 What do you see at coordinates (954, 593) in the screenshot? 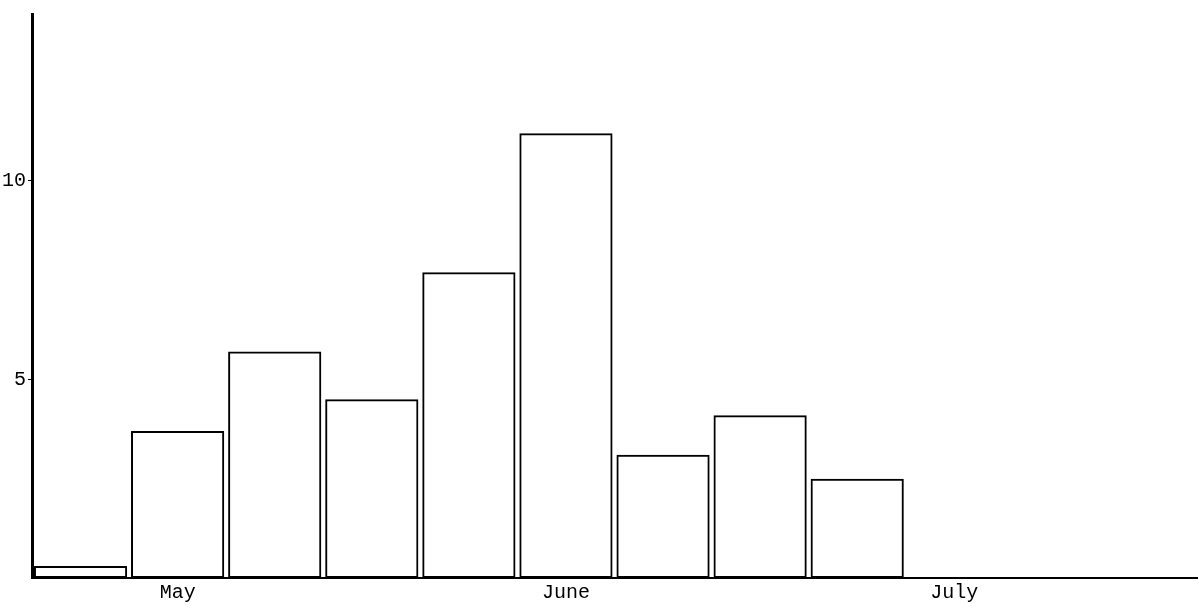
I see `x-tick-label: July` at bounding box center [954, 593].